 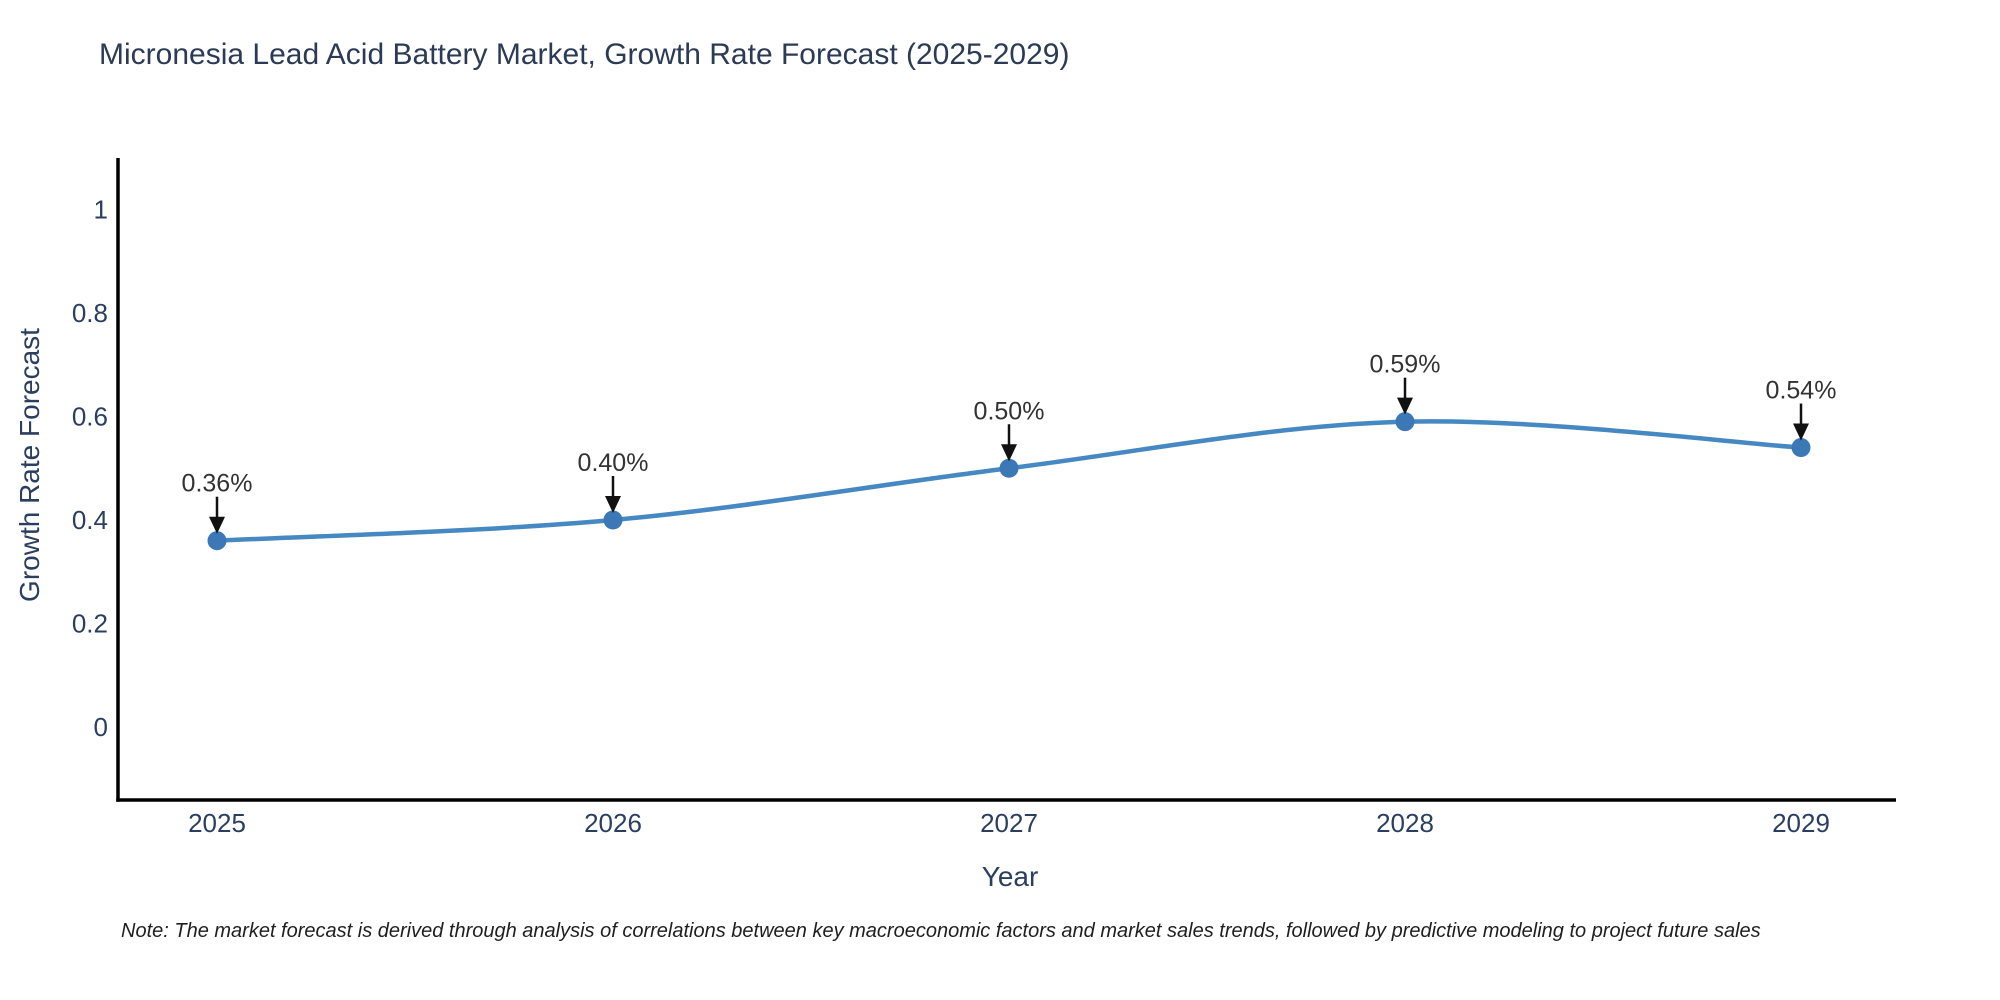 I want to click on y-tick-label: 1, so click(x=101, y=210).